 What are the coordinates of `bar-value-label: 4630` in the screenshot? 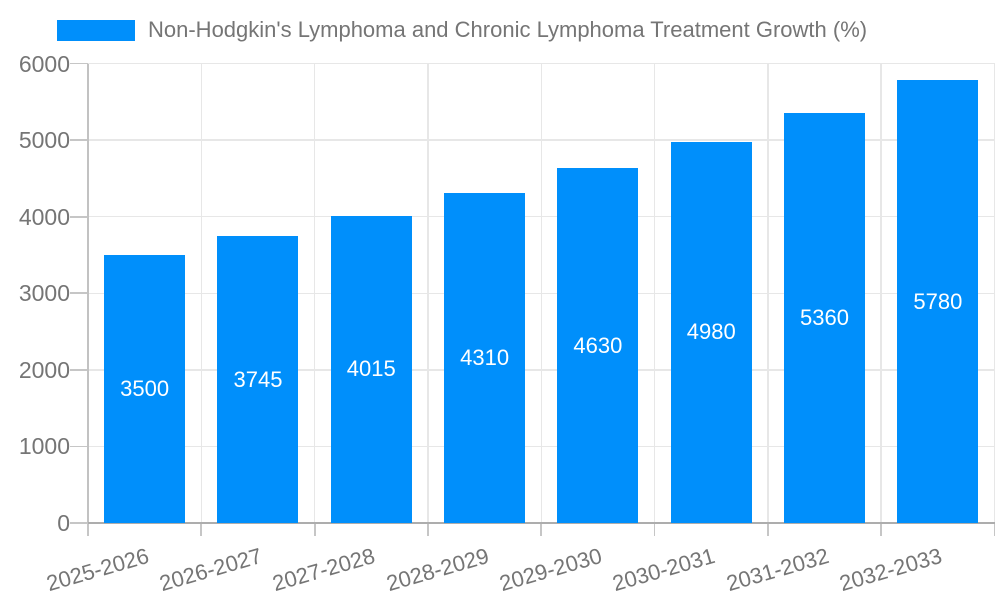 It's located at (598, 345).